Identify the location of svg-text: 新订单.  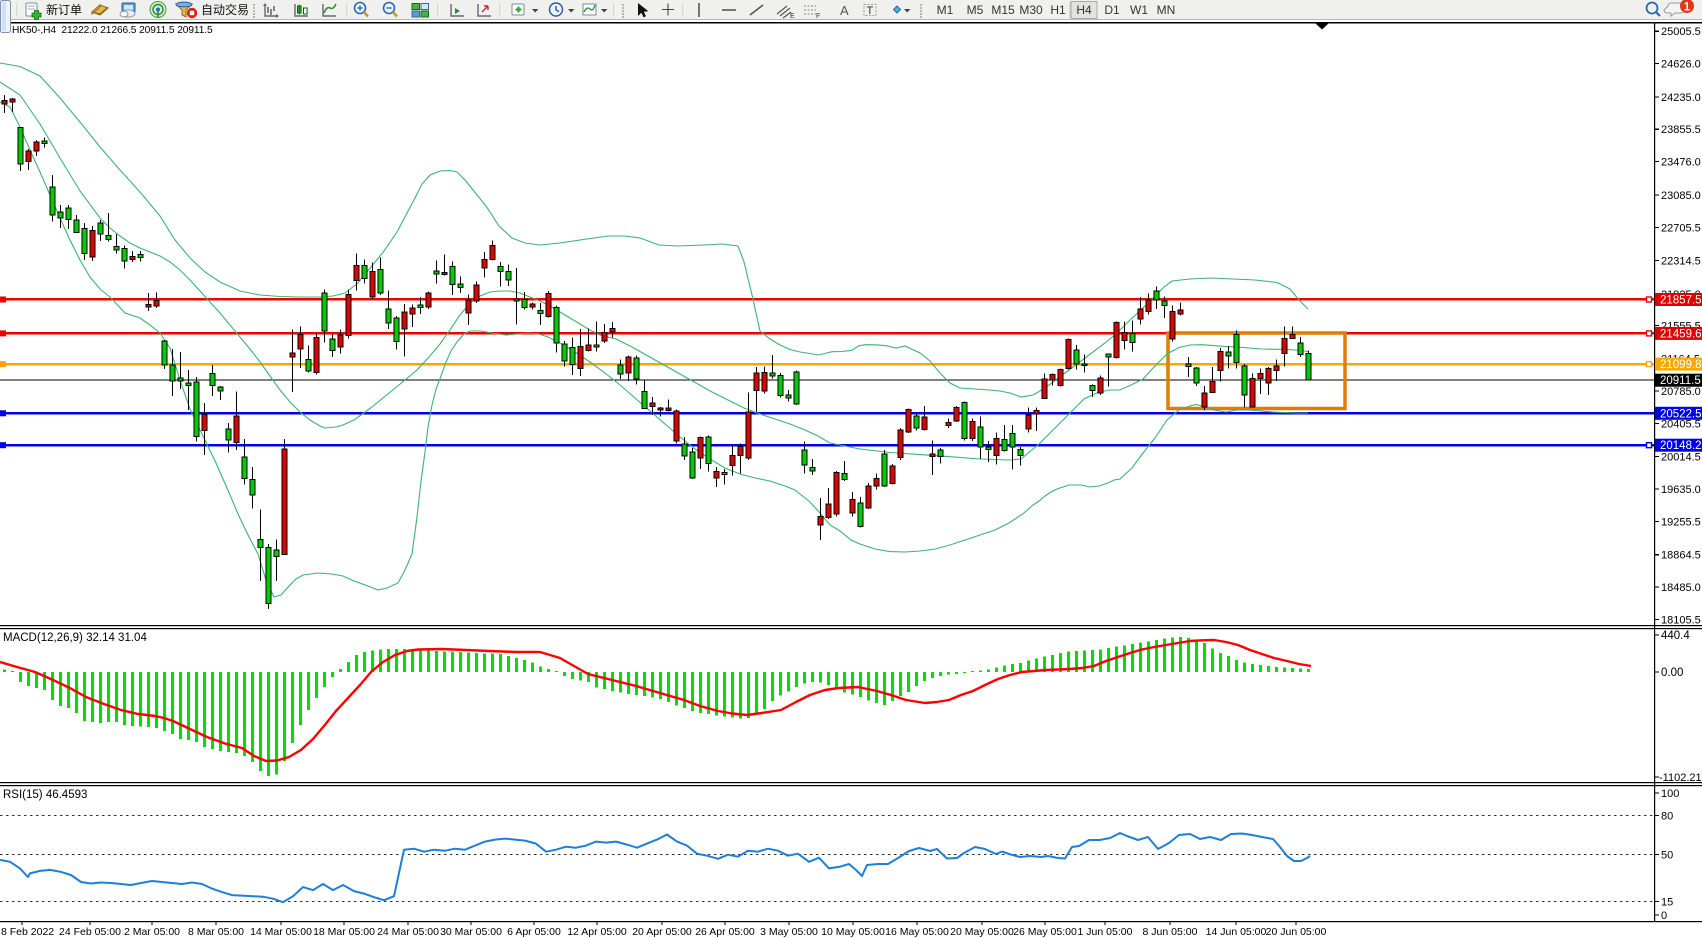
(64, 9).